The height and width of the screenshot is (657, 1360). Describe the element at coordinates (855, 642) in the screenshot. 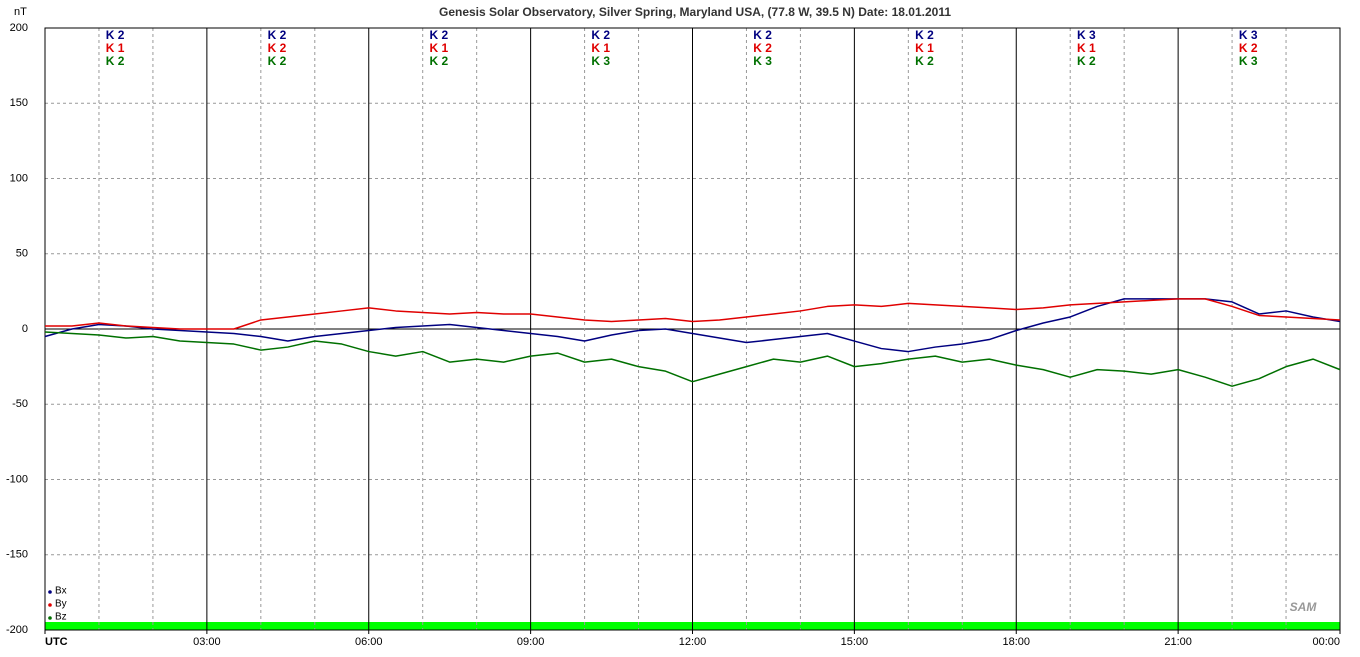

I see `x-tick-label: 15:00` at that location.